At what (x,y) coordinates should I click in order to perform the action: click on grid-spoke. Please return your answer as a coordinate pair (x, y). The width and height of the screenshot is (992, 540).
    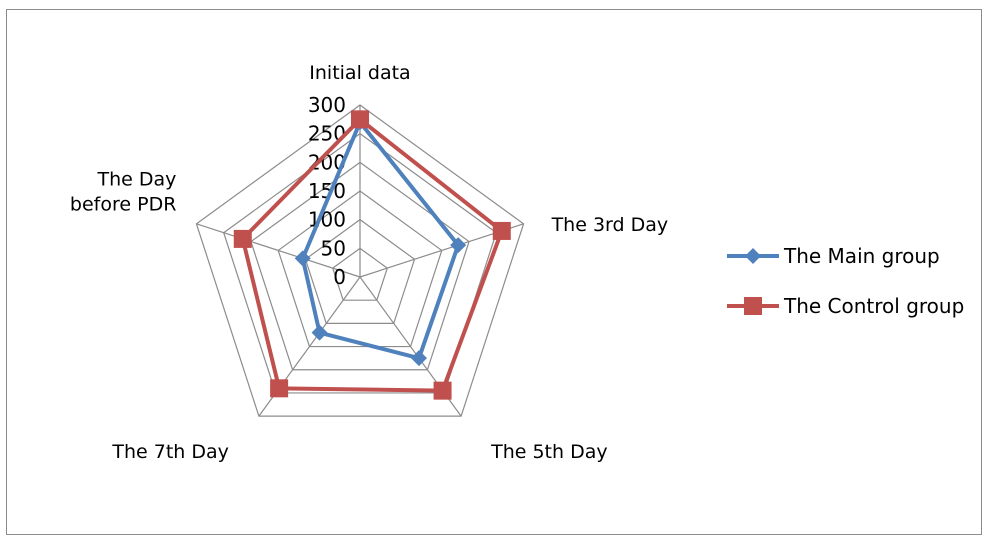
    Looking at the image, I should click on (278, 250).